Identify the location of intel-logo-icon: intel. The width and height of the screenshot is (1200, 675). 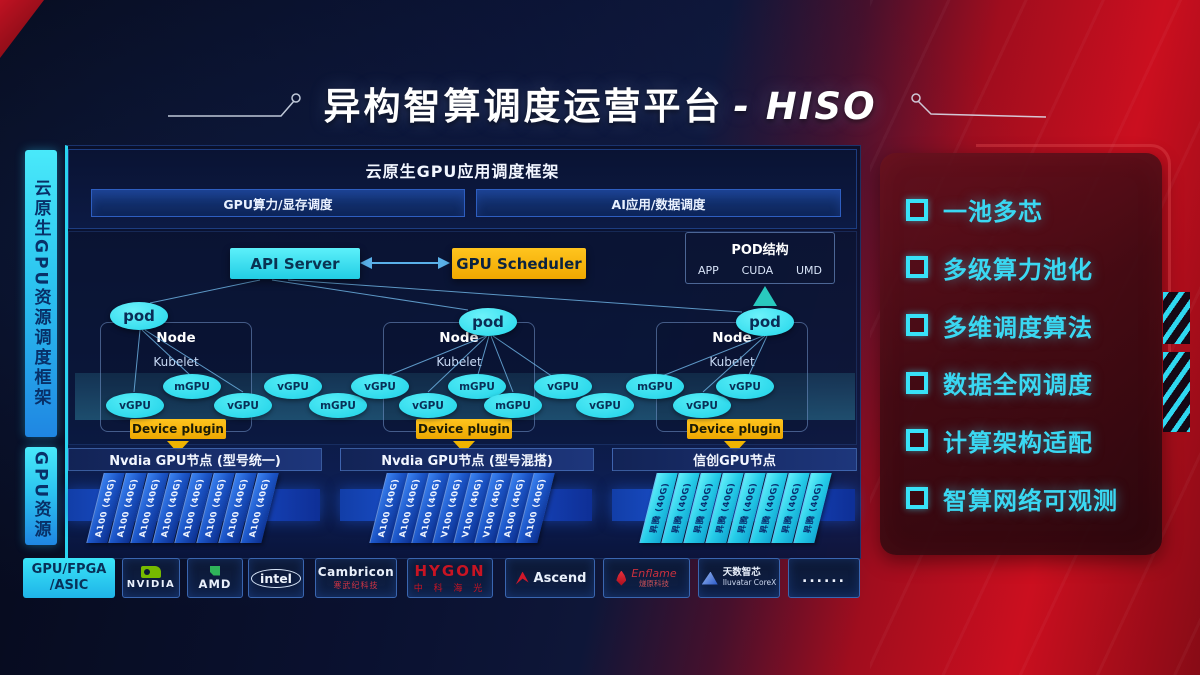
(276, 578).